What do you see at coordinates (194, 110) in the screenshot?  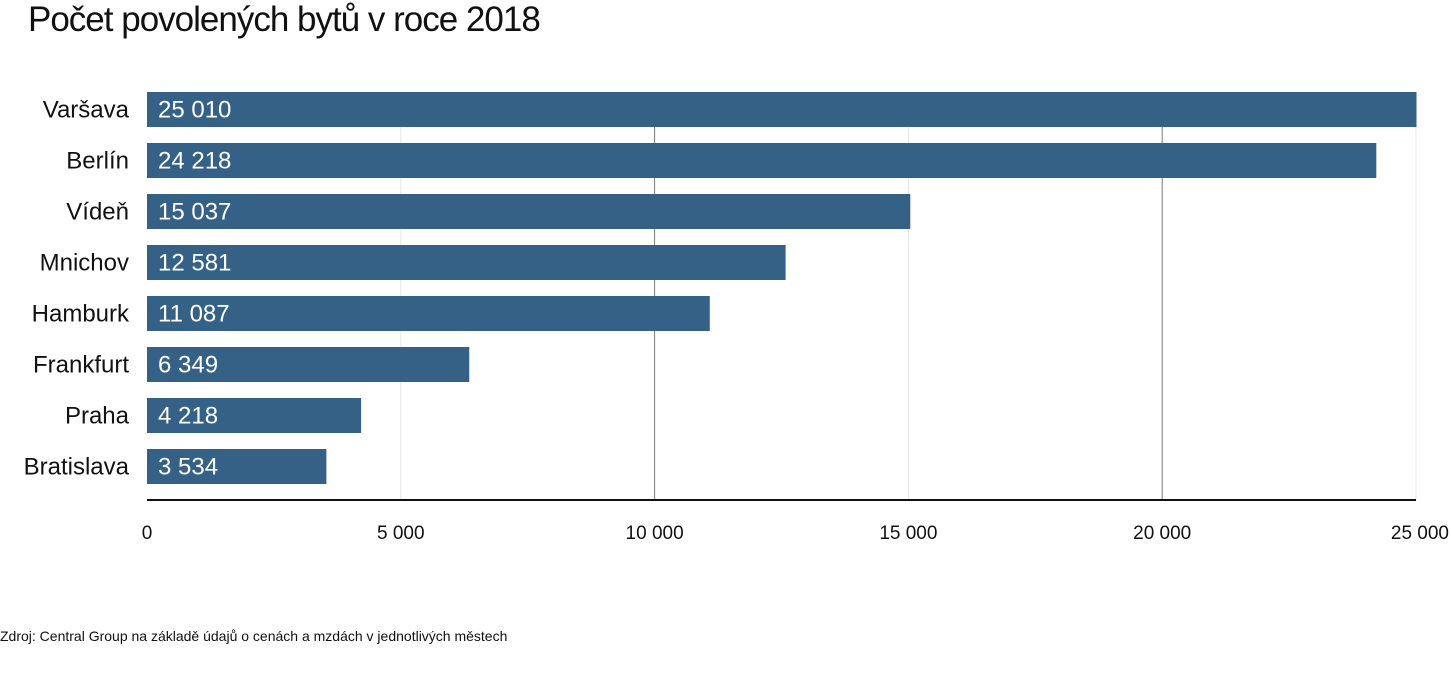 I see `value-label: 25 010` at bounding box center [194, 110].